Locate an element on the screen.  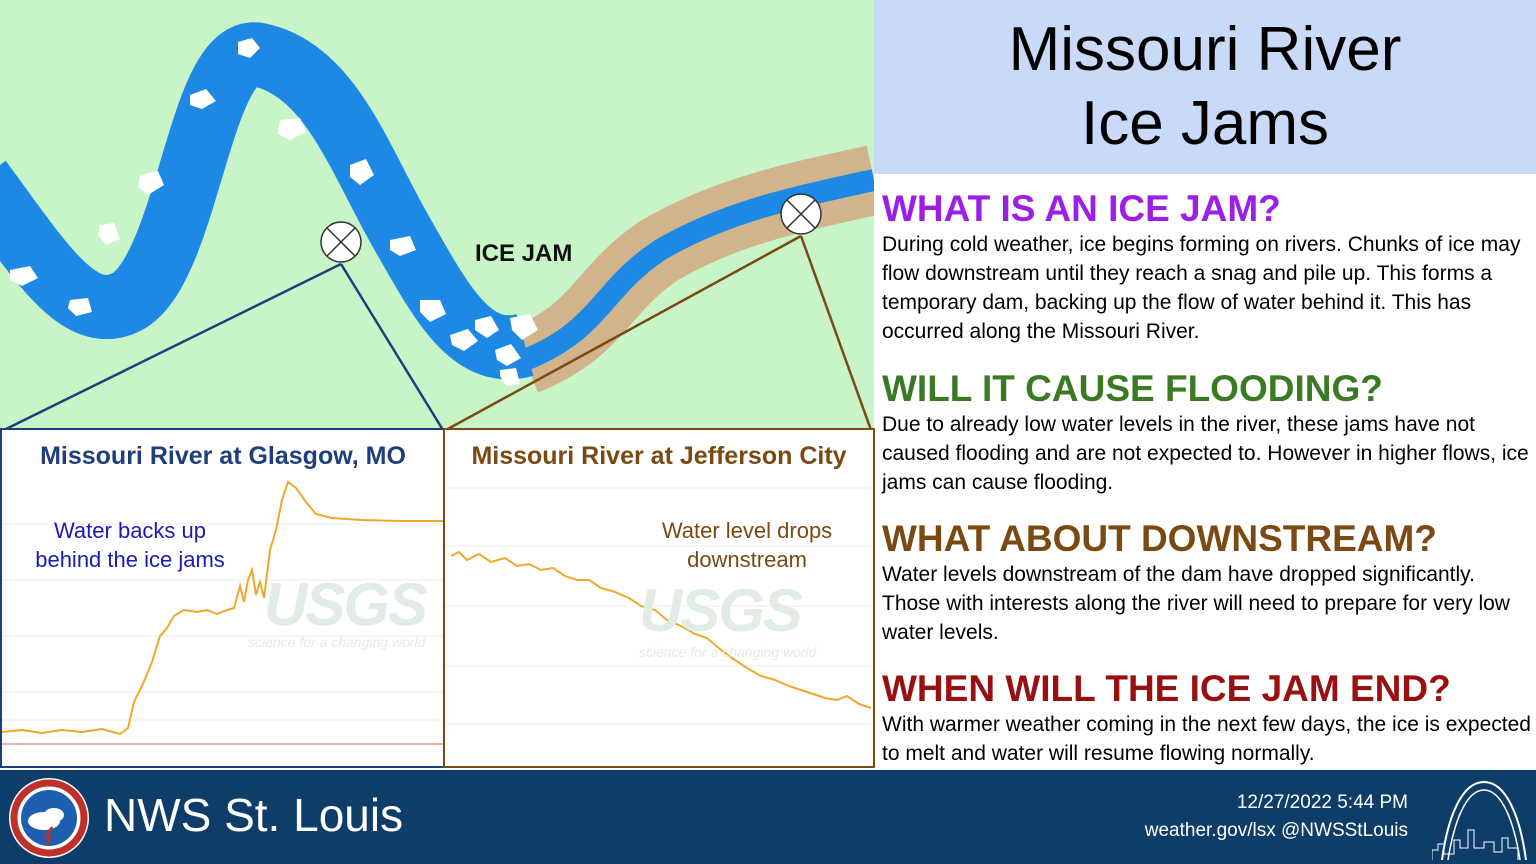
panel-note: Water backs up behind the ice jams is located at coordinates (130, 545).